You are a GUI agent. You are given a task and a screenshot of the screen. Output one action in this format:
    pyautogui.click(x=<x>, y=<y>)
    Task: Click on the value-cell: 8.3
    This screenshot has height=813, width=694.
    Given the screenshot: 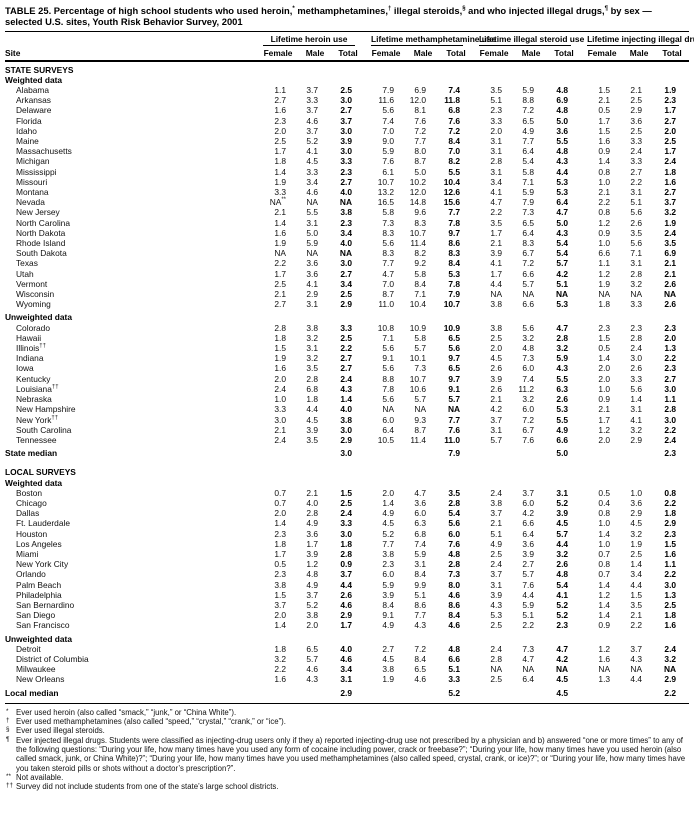 What is the action you would take?
    pyautogui.click(x=454, y=253)
    